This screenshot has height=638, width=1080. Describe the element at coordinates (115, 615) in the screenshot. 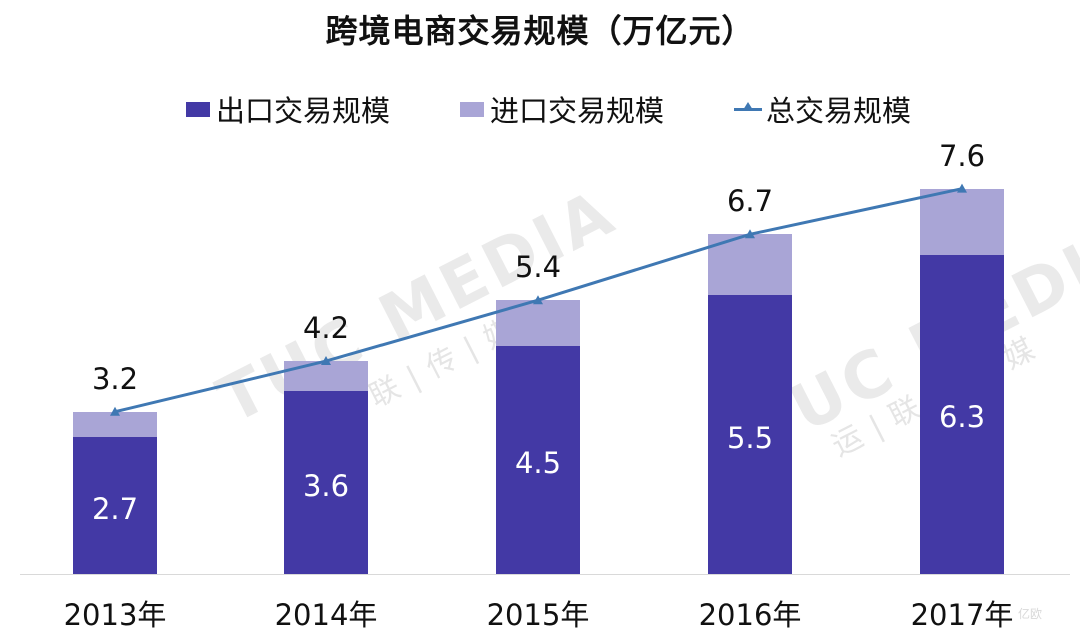

I see `x-axis-tick-label: 2013年` at that location.